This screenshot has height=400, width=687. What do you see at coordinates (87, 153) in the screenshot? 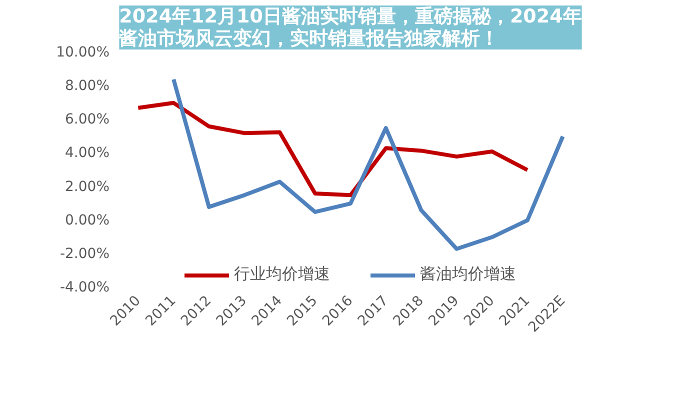
I see `y-tick-label: 4.00%` at bounding box center [87, 153].